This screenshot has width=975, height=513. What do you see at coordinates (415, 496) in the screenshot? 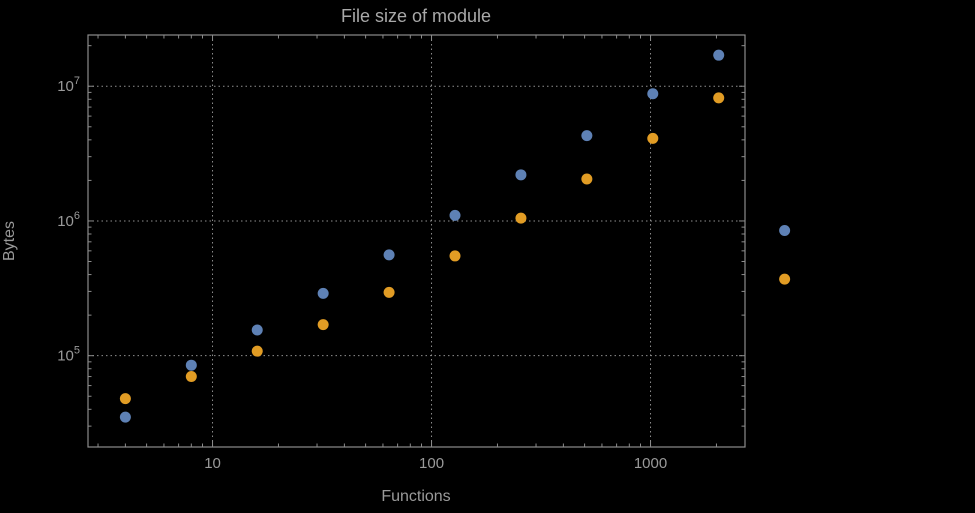
I see `x-axis-label: Functions` at bounding box center [415, 496].